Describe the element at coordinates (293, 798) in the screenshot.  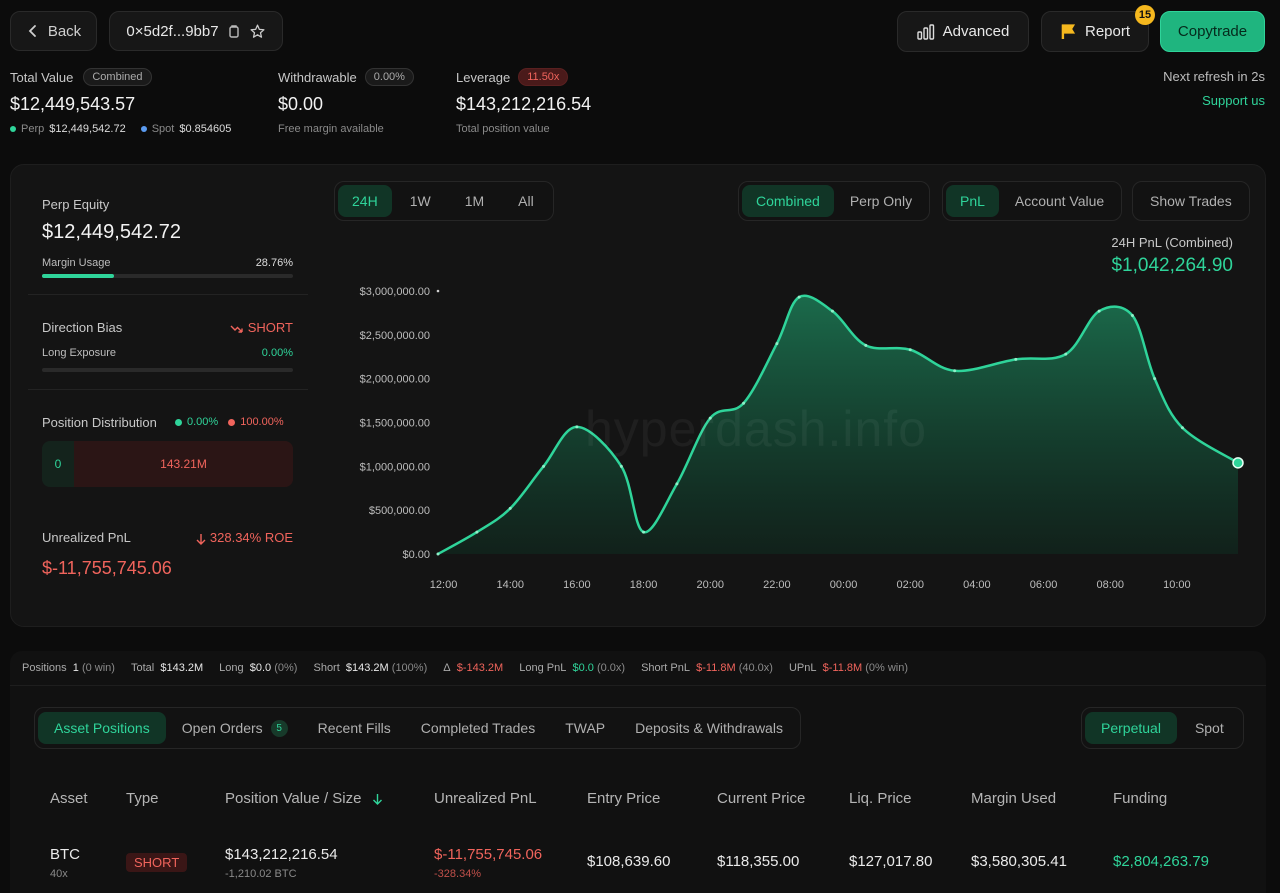
I see `col-position-value-label: Position Value / Size` at that location.